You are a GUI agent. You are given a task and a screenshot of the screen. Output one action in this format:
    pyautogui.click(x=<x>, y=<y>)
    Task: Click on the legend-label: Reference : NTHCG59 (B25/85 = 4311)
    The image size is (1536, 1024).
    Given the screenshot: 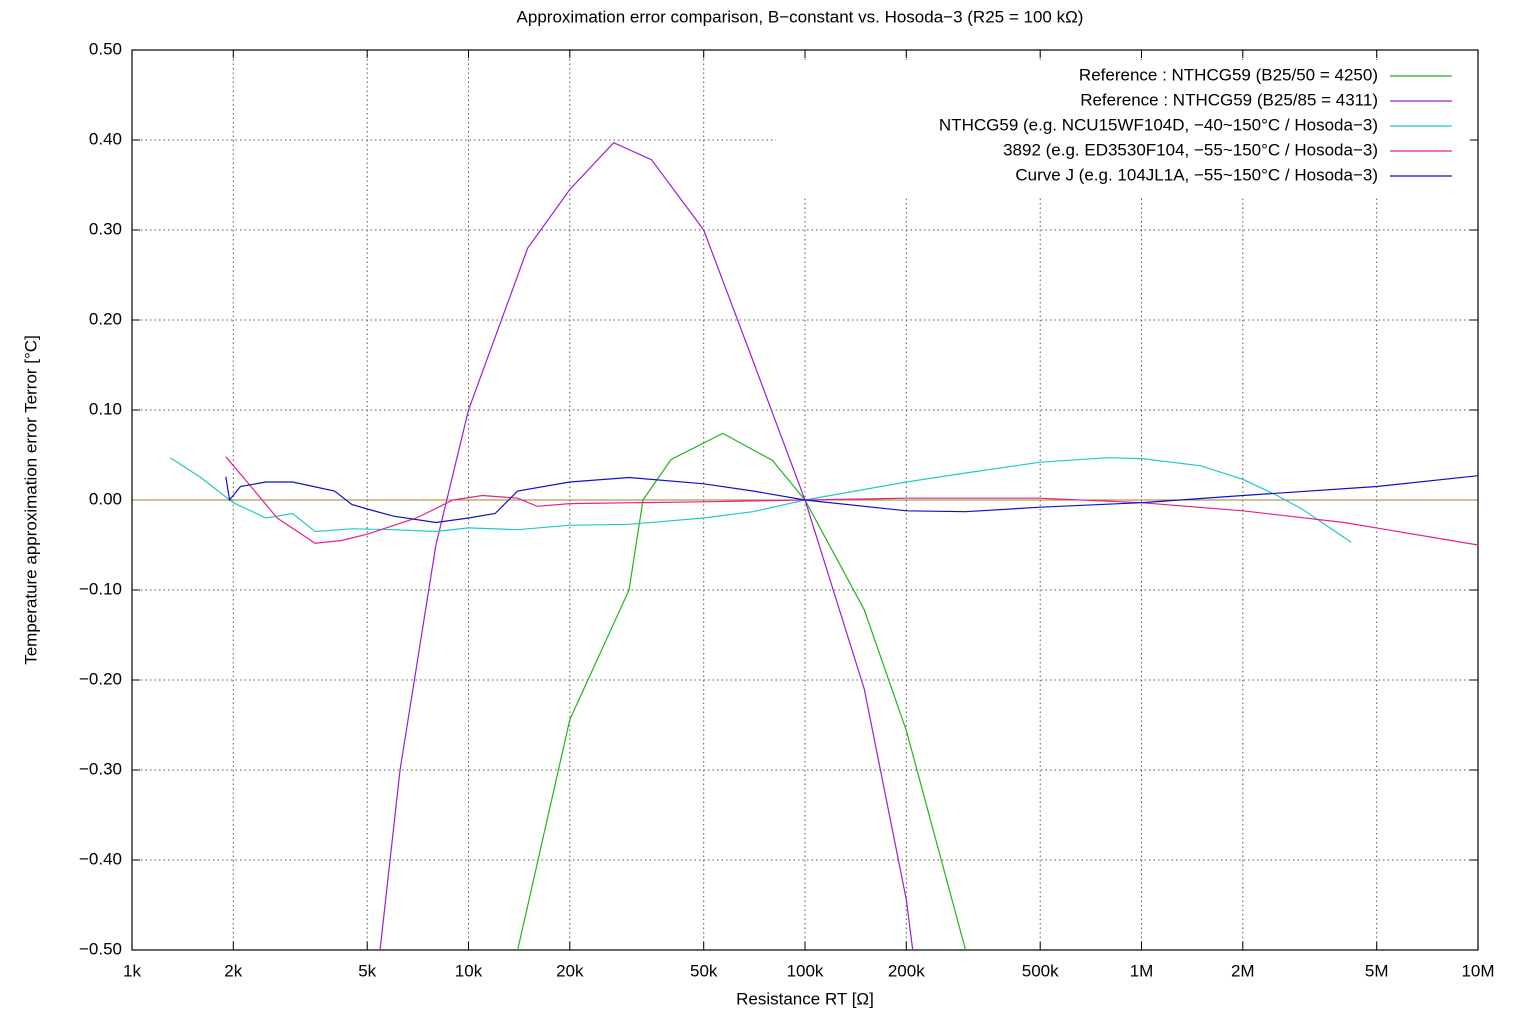 What is the action you would take?
    pyautogui.click(x=1229, y=99)
    